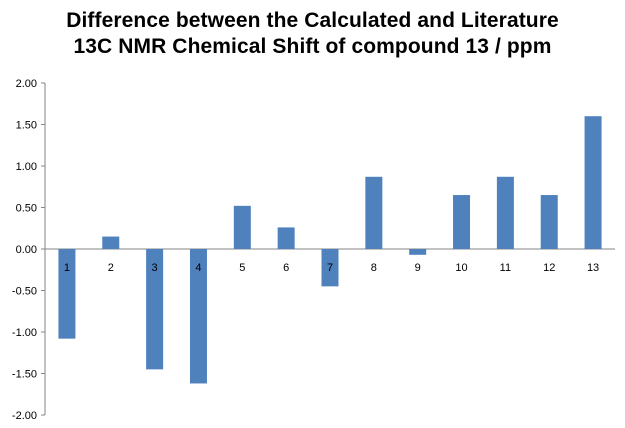 This screenshot has height=428, width=625. Describe the element at coordinates (24, 333) in the screenshot. I see `y-tick-label: -1.00` at that location.